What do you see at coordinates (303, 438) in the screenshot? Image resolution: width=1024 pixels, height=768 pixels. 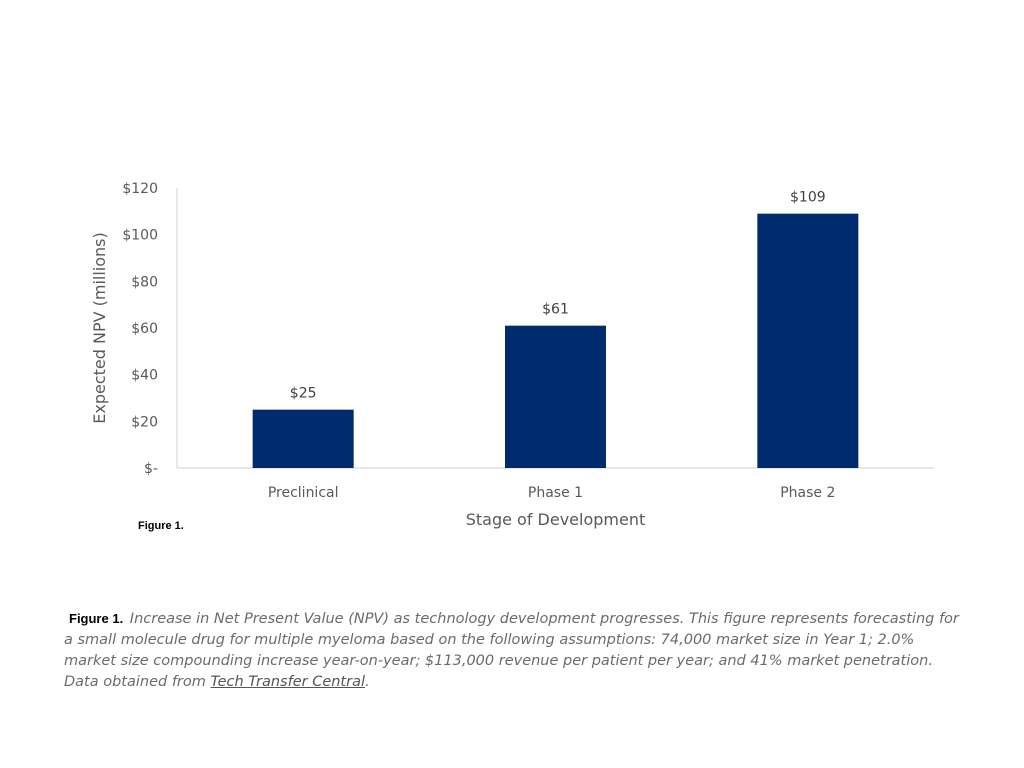 I see `bar-preclinical` at bounding box center [303, 438].